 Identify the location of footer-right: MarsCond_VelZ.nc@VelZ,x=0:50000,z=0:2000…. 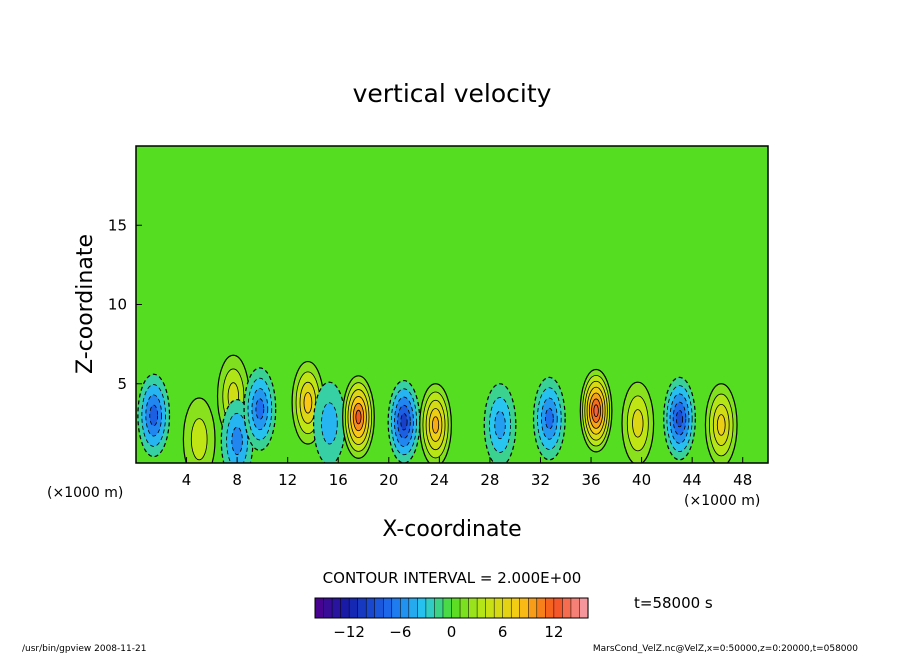
(725, 649).